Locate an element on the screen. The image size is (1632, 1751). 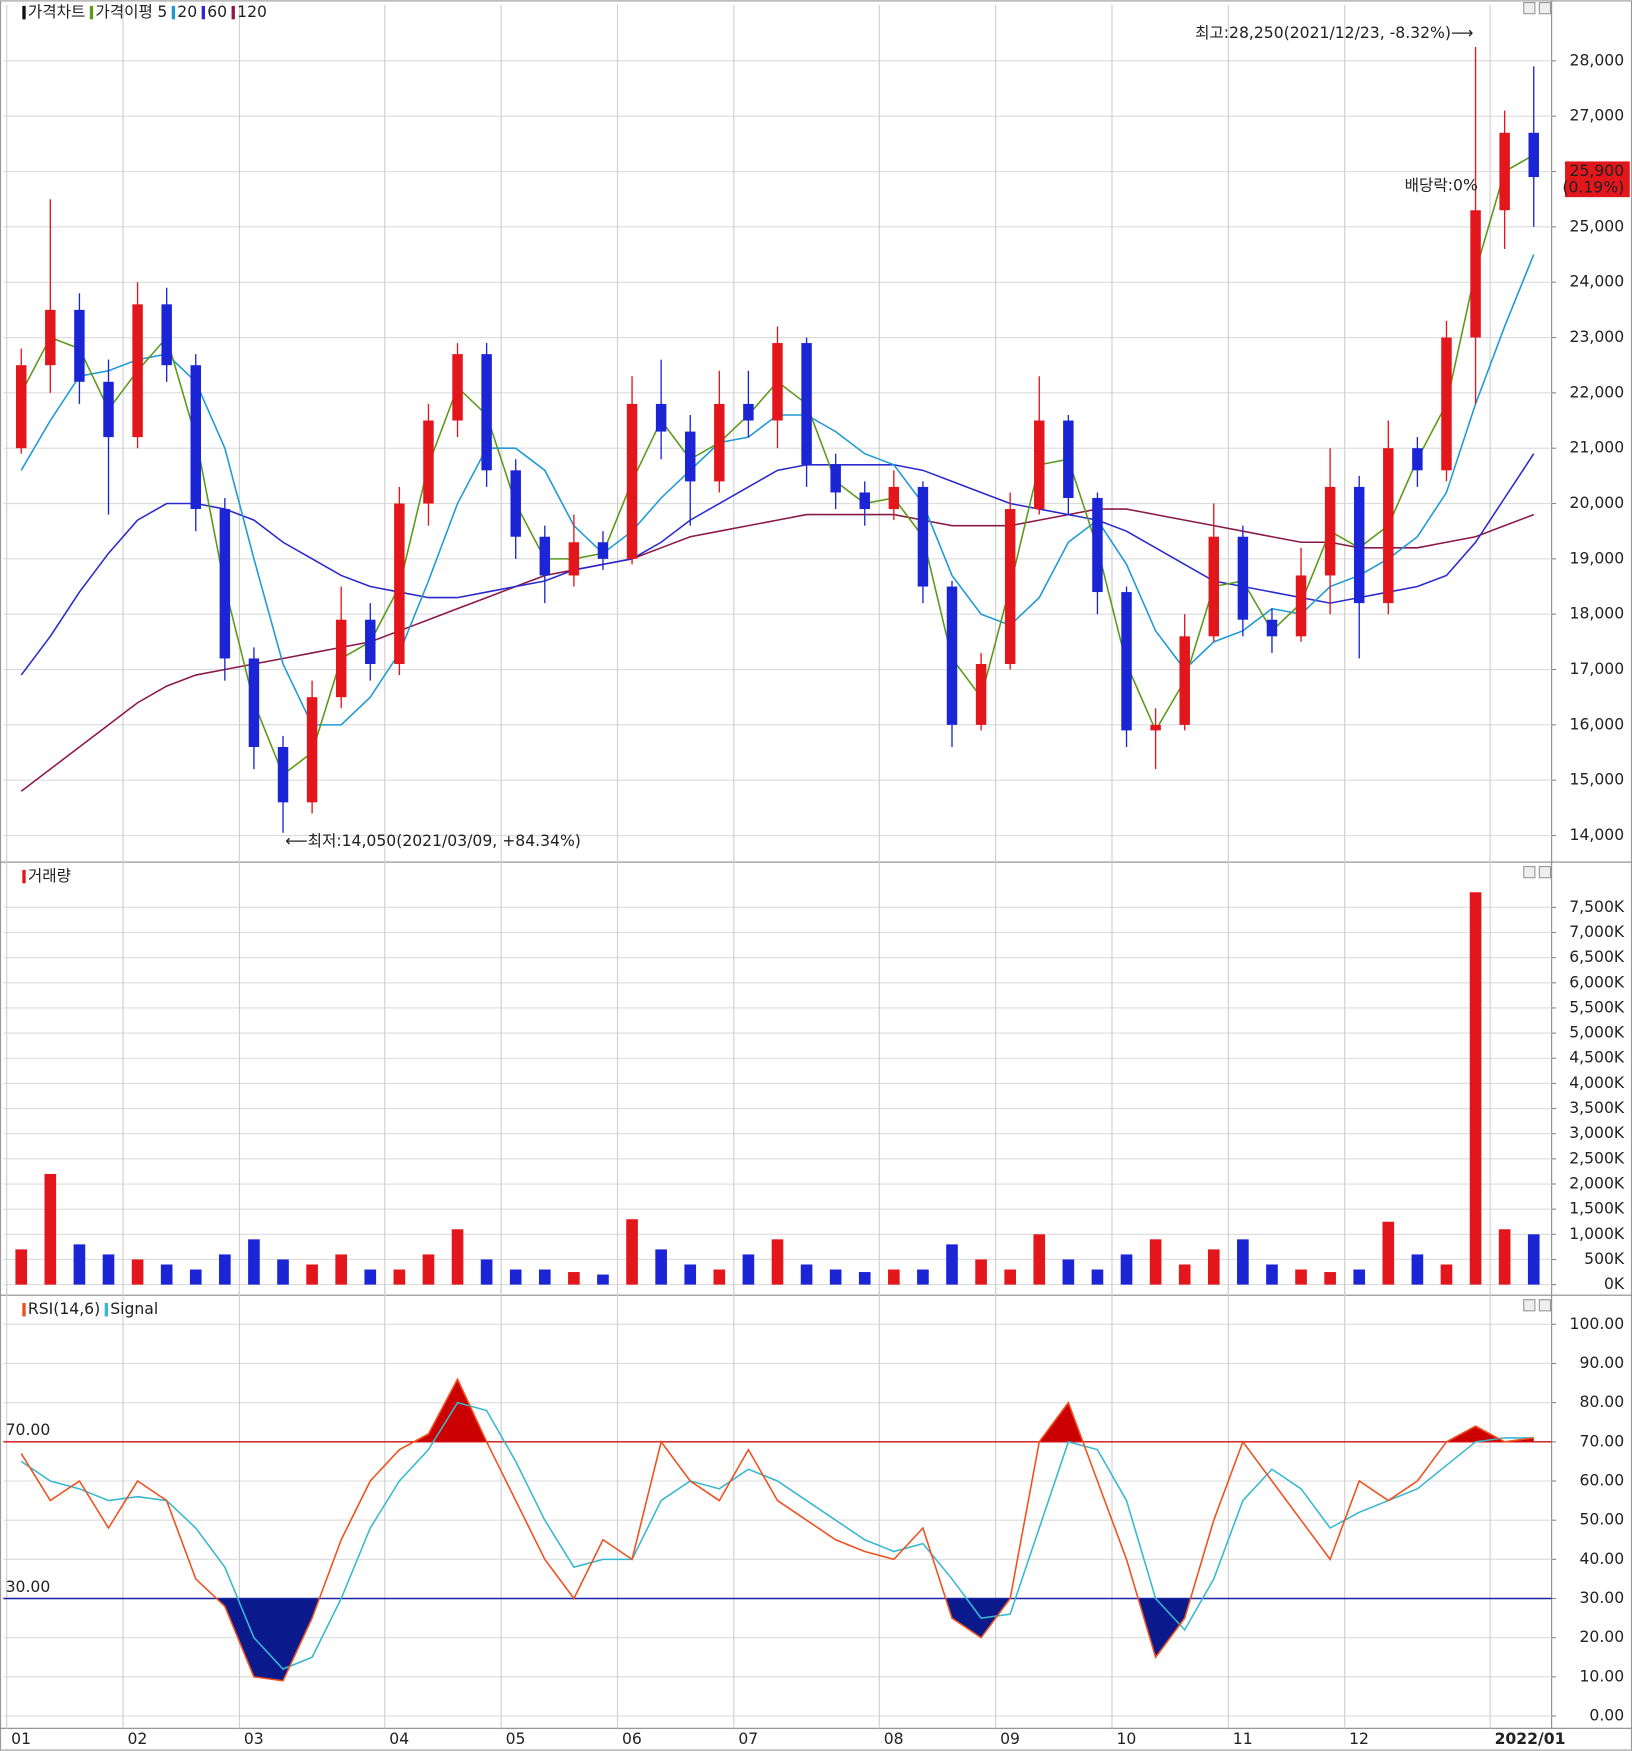
x-tick-label: 2022/01 is located at coordinates (1530, 1739).